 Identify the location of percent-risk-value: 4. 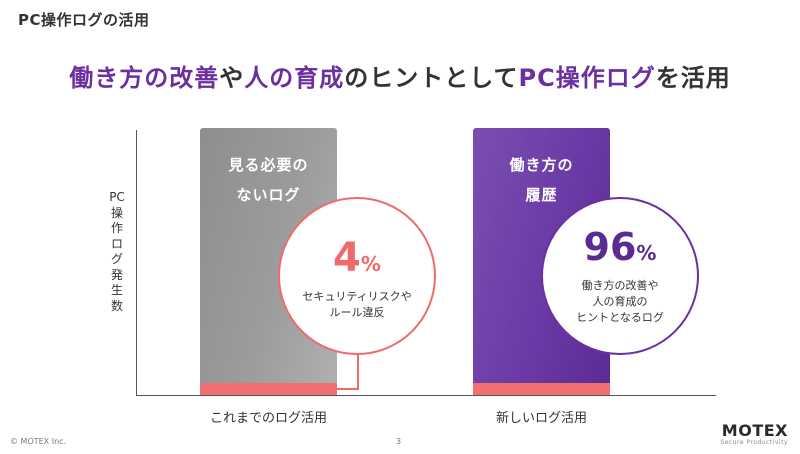
(347, 258).